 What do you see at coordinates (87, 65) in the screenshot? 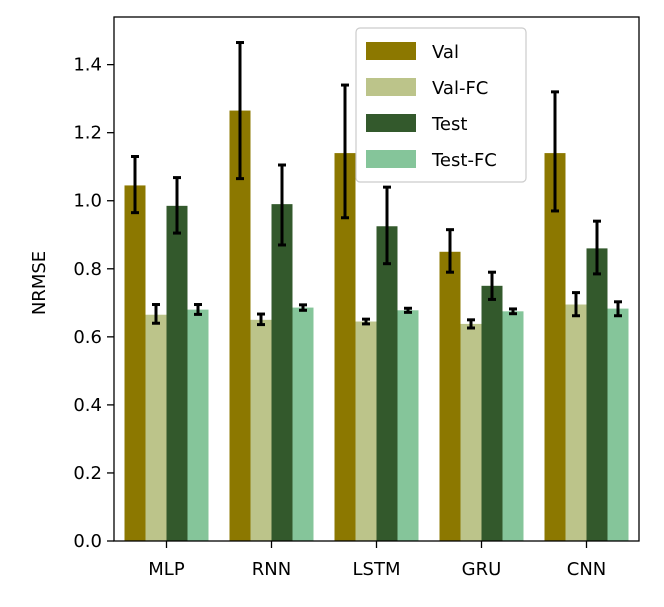
I see `y-tick-label: 1.4` at bounding box center [87, 65].